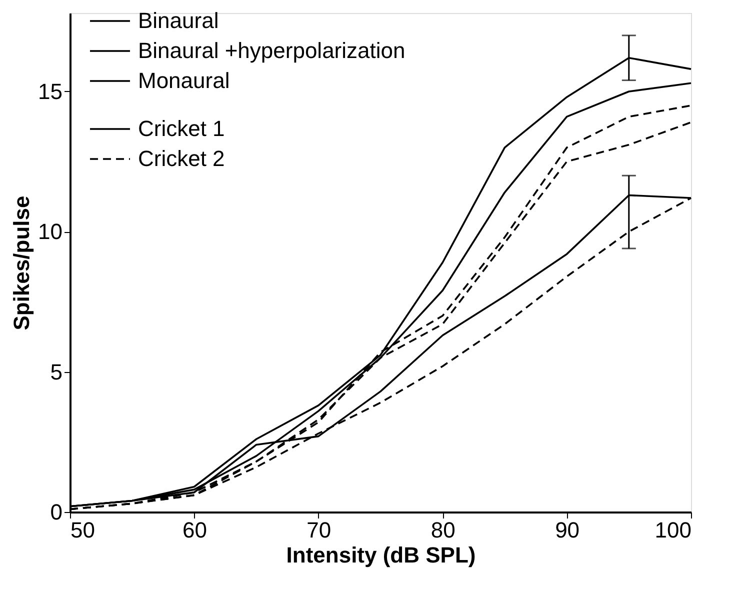 The height and width of the screenshot is (596, 732). Describe the element at coordinates (181, 128) in the screenshot. I see `annotation: Cricket 1` at that location.